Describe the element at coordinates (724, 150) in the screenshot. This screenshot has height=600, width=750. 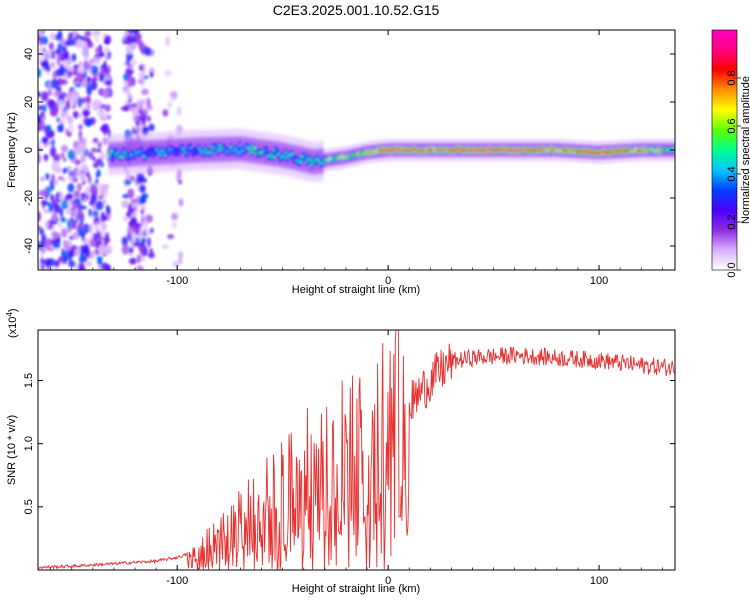
I see `colorbar-gradient` at that location.